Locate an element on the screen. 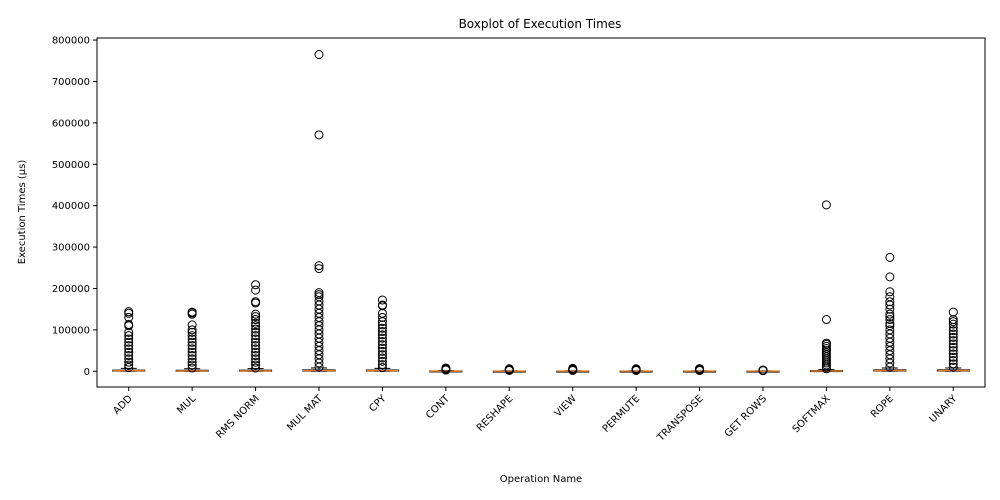 The width and height of the screenshot is (1000, 500). x-tick-label: GET ROWS is located at coordinates (746, 416).